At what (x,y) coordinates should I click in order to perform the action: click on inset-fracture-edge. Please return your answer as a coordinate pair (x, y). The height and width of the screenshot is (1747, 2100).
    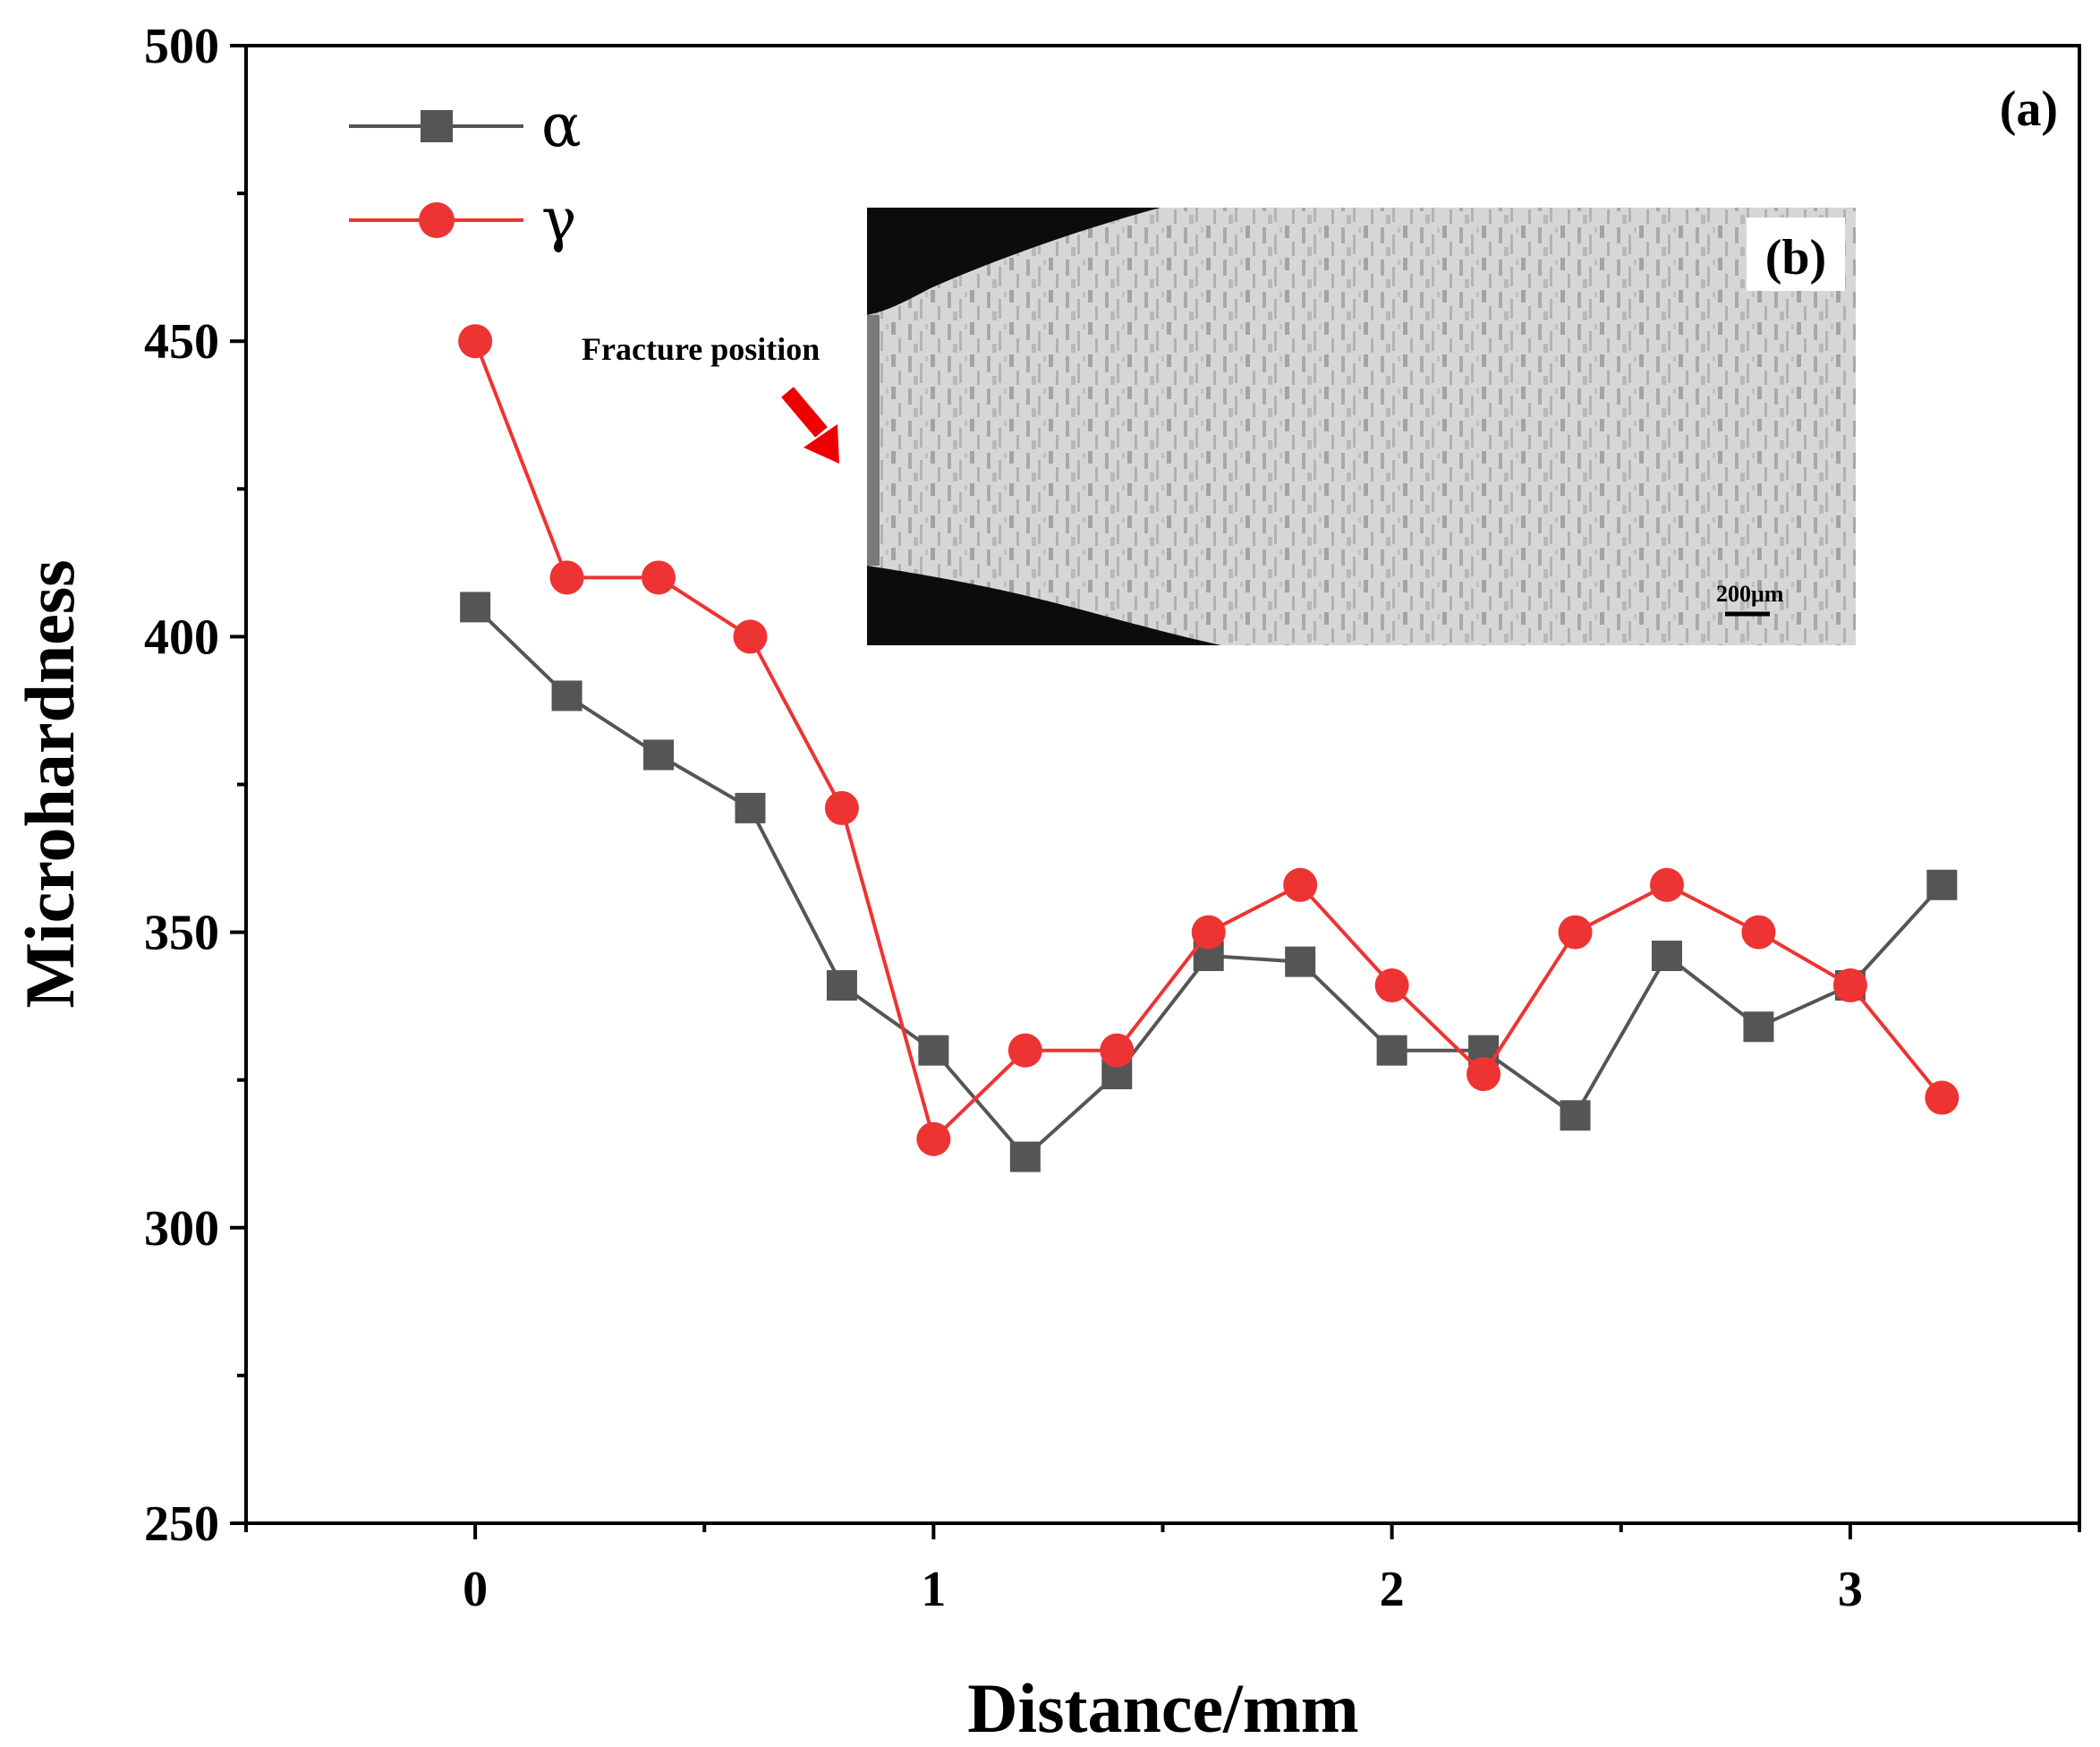
    Looking at the image, I should click on (873, 441).